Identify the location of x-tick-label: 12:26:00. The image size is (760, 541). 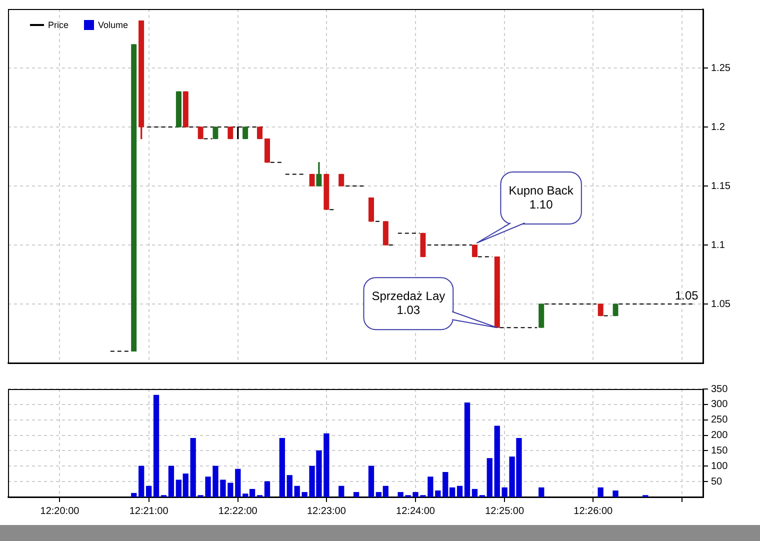
(594, 511).